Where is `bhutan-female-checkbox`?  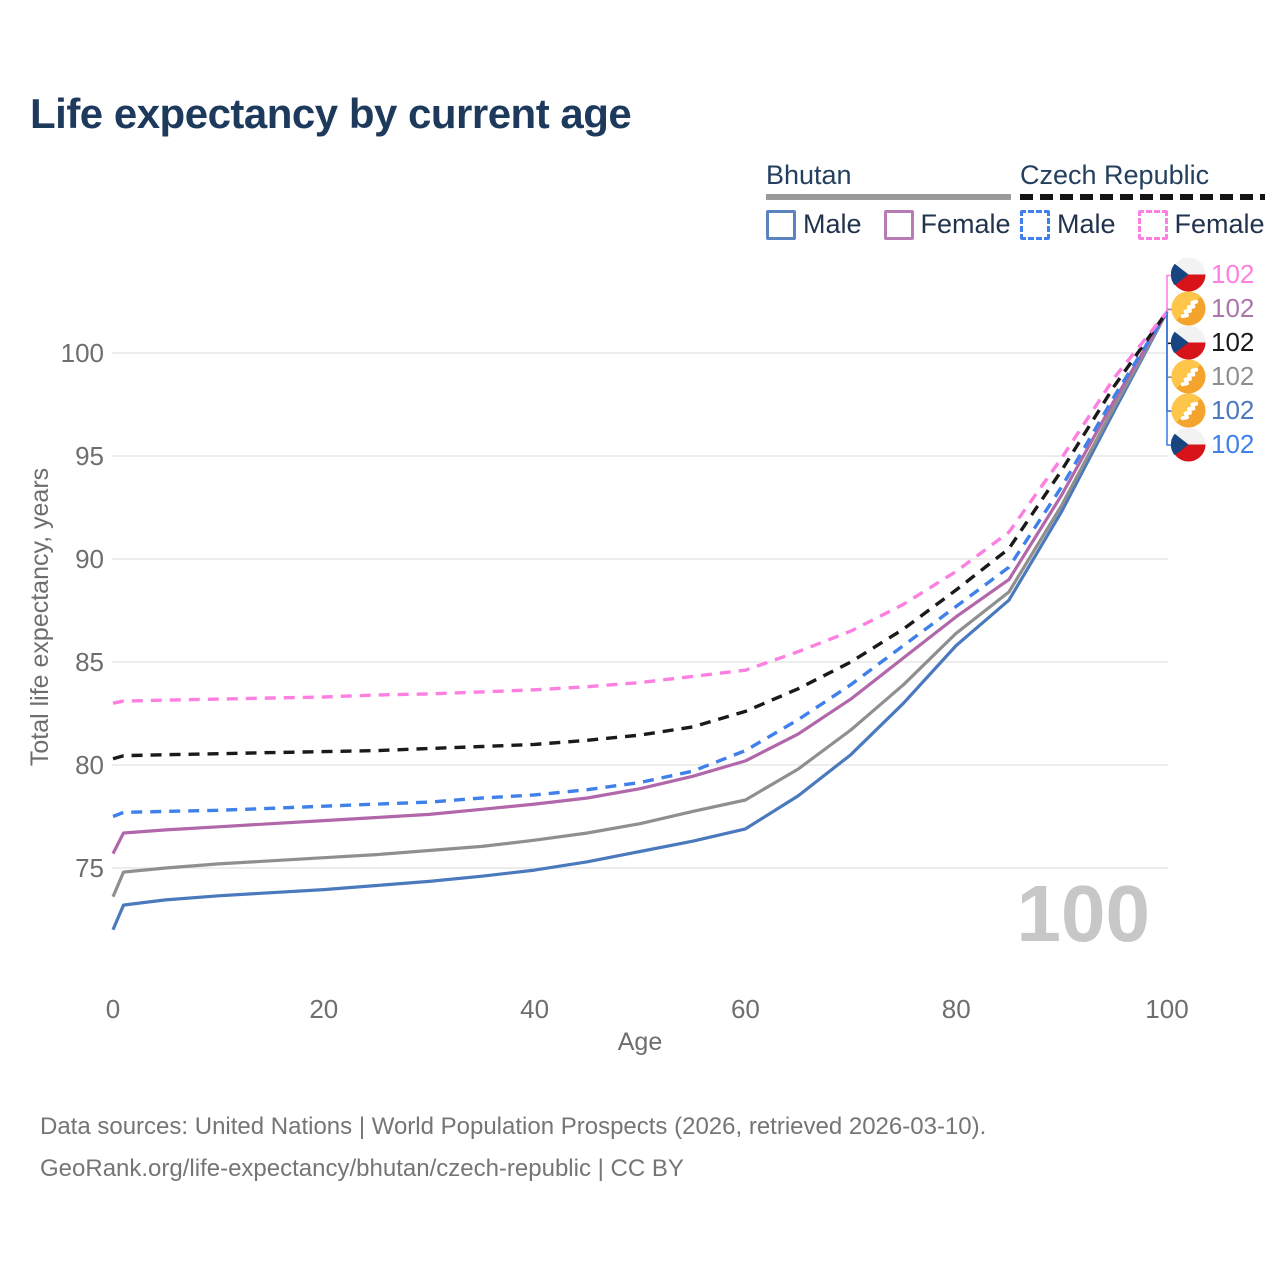
bhutan-female-checkbox is located at coordinates (898, 224).